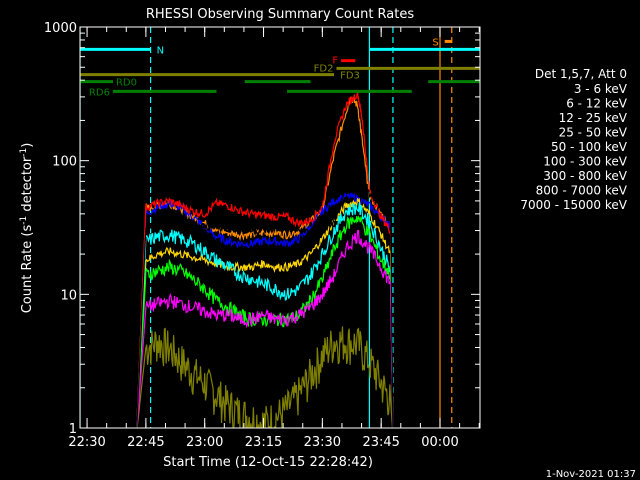 This screenshot has width=640, height=480. What do you see at coordinates (60, 28) in the screenshot?
I see `y-tick-label-3: 1000` at bounding box center [60, 28].